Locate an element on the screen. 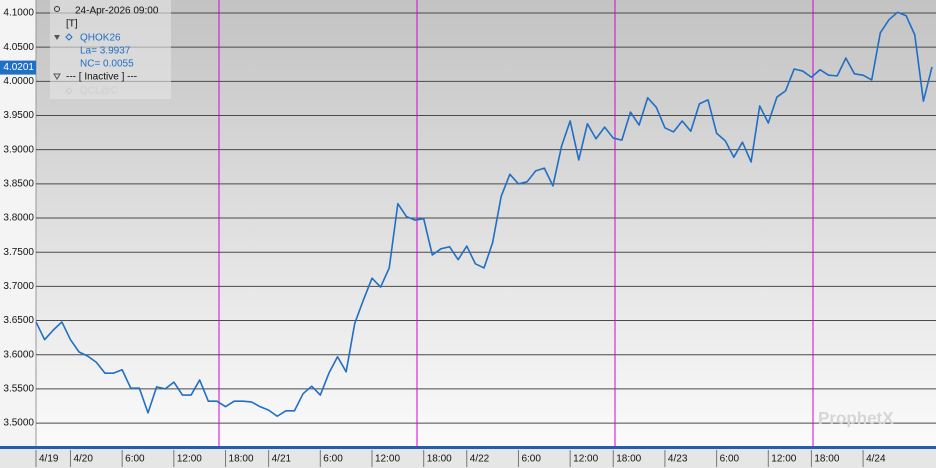 The image size is (936, 468). inactive-series: QCL@C is located at coordinates (99, 91).